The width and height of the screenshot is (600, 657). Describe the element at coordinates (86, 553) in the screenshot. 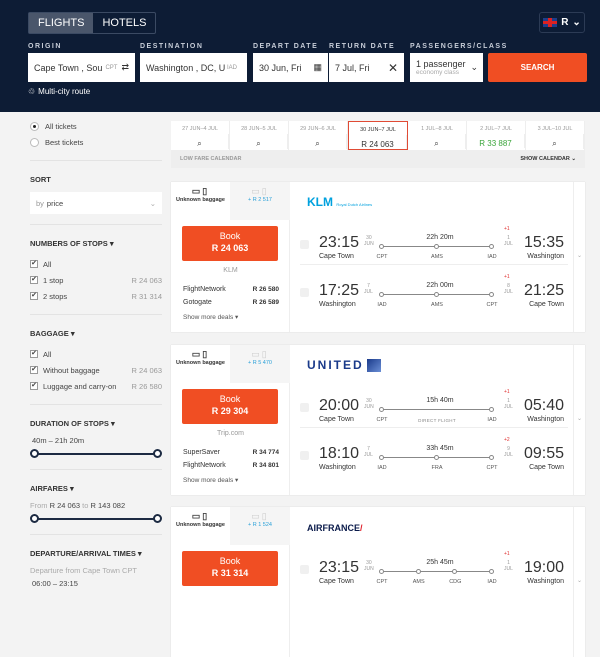

I see `times-title: DEPARTURE/ARRIVAL TIMES ▾` at that location.